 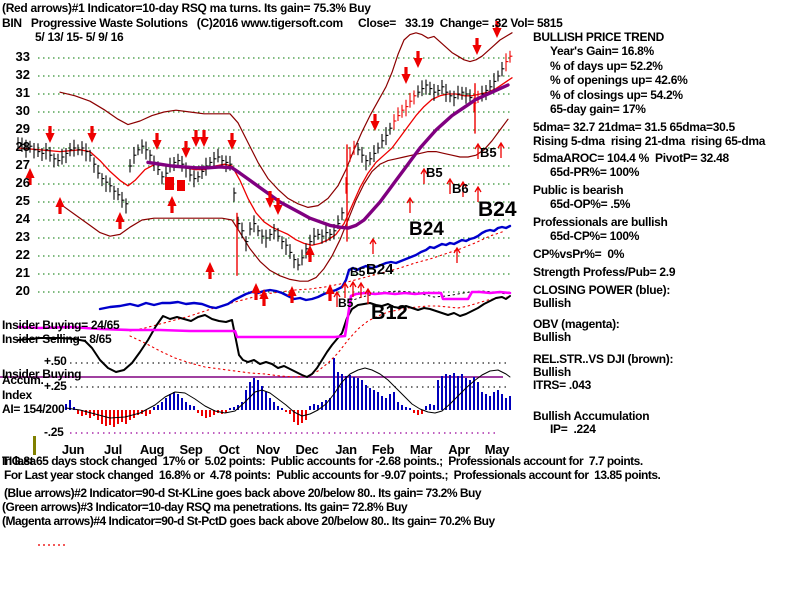 I want to click on month-axis-label: Apr, so click(x=459, y=449).